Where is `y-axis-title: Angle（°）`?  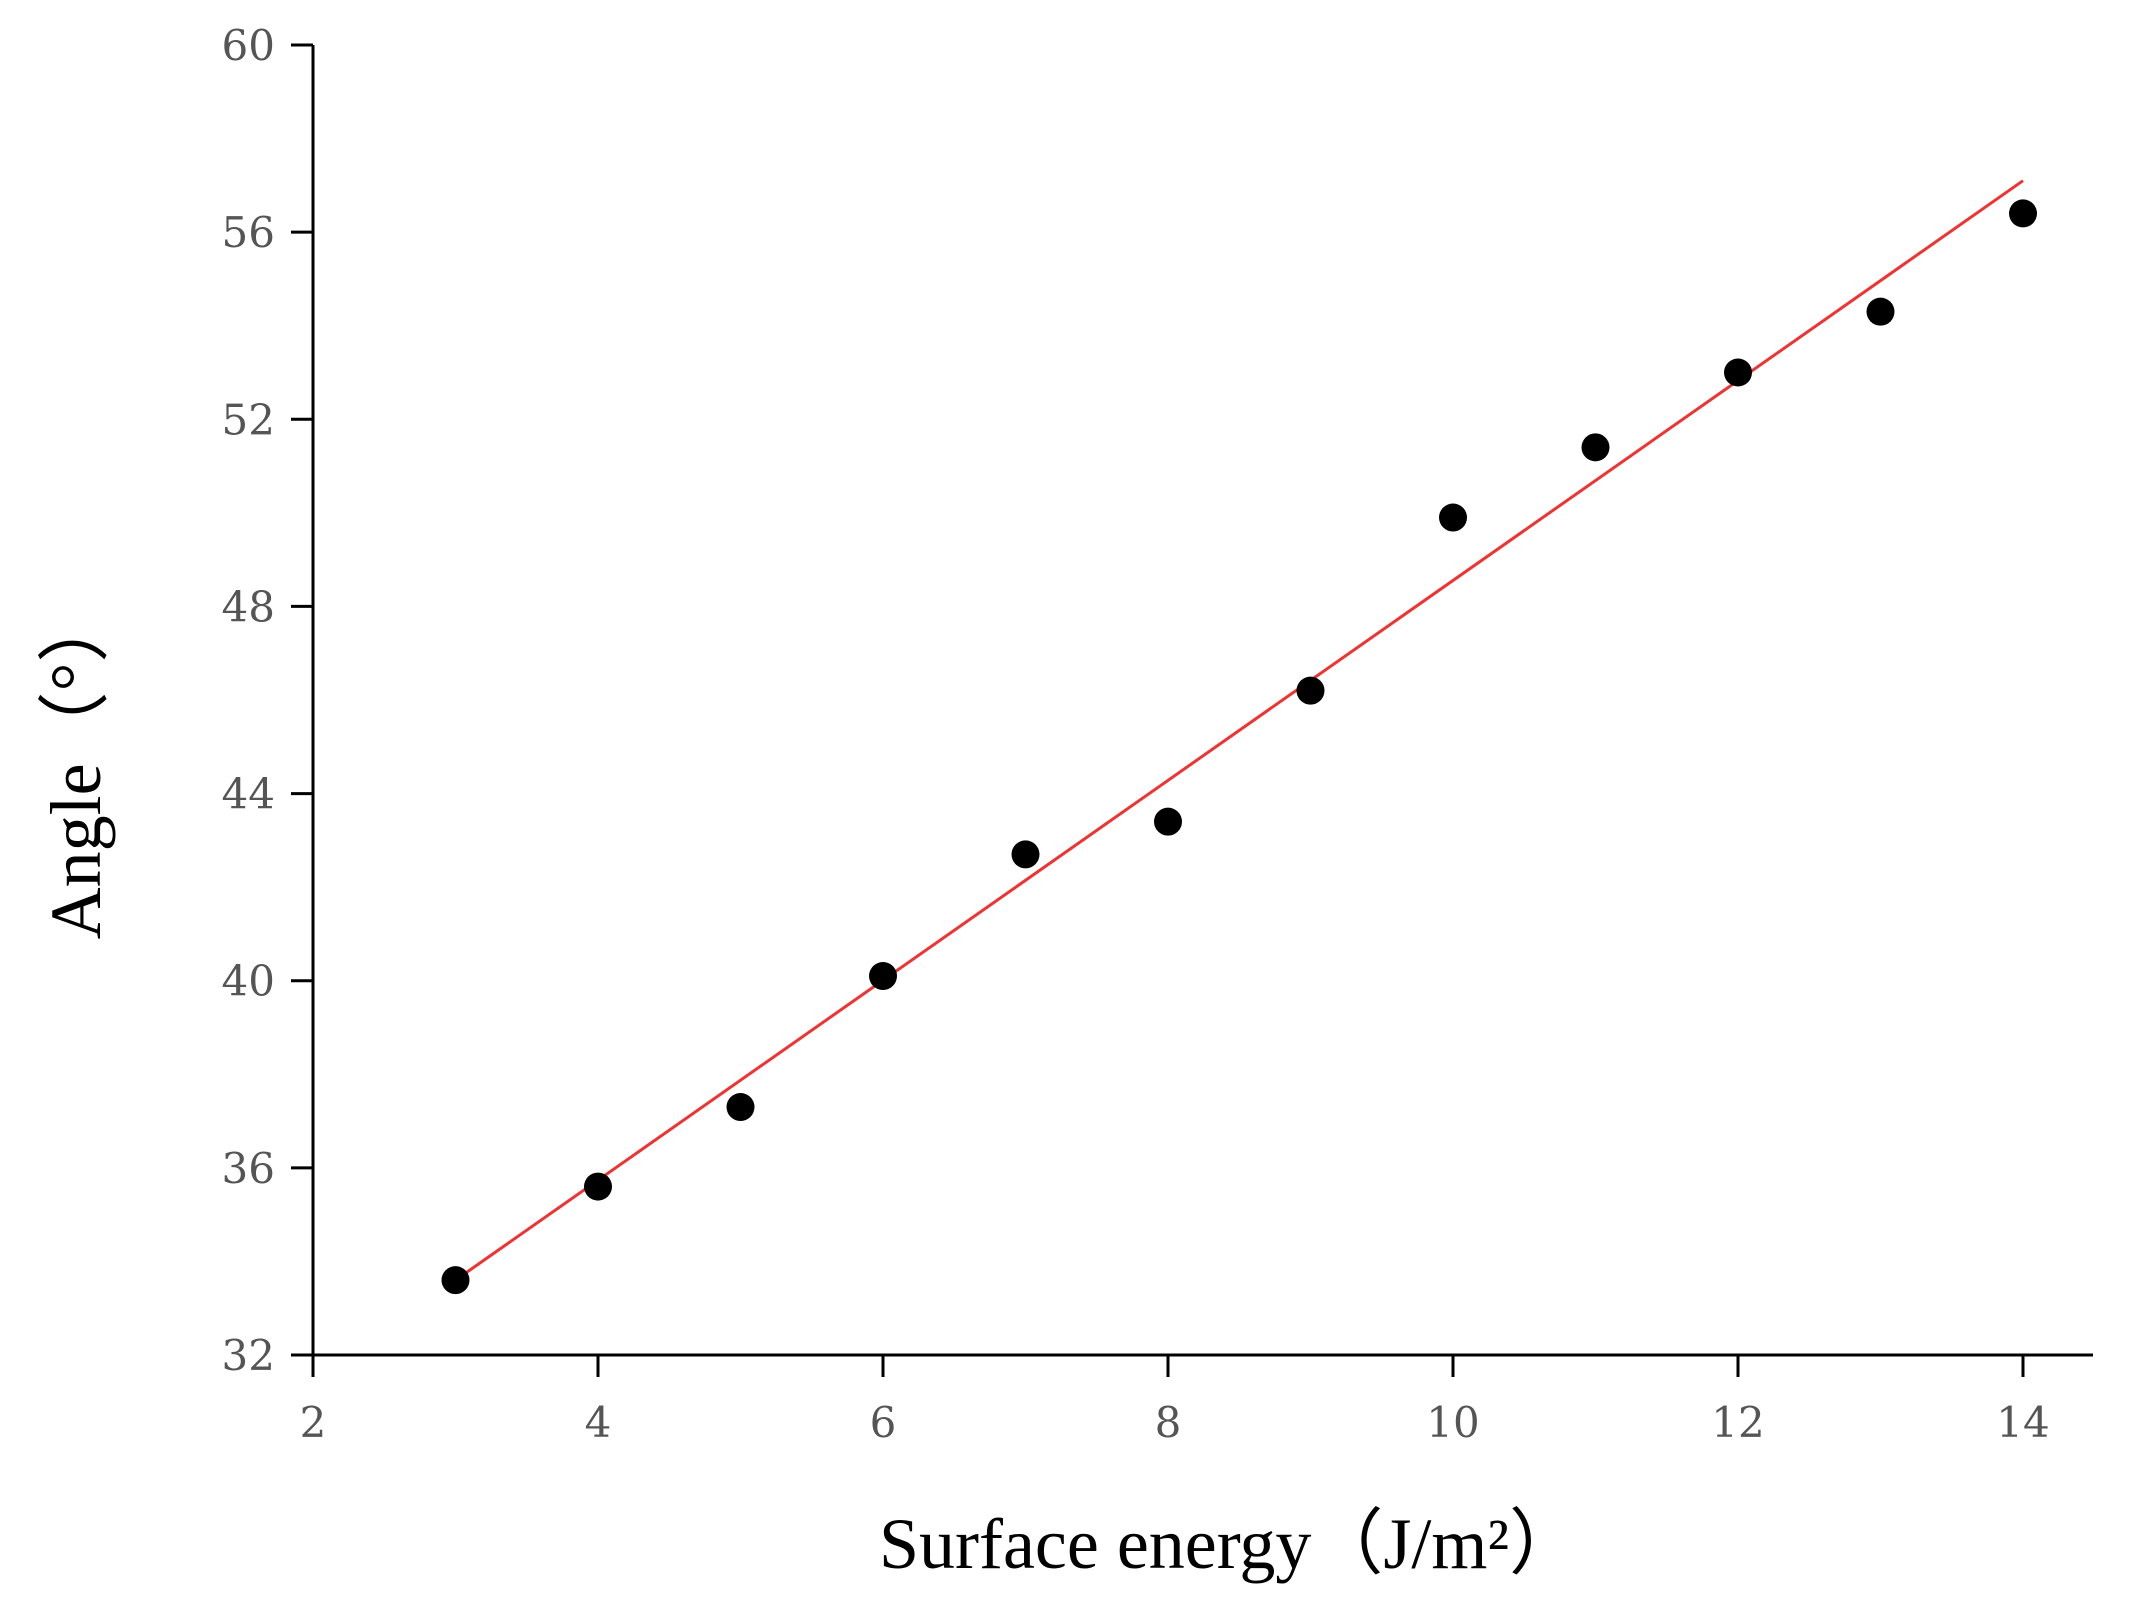 y-axis-title: Angle（°） is located at coordinates (76, 765).